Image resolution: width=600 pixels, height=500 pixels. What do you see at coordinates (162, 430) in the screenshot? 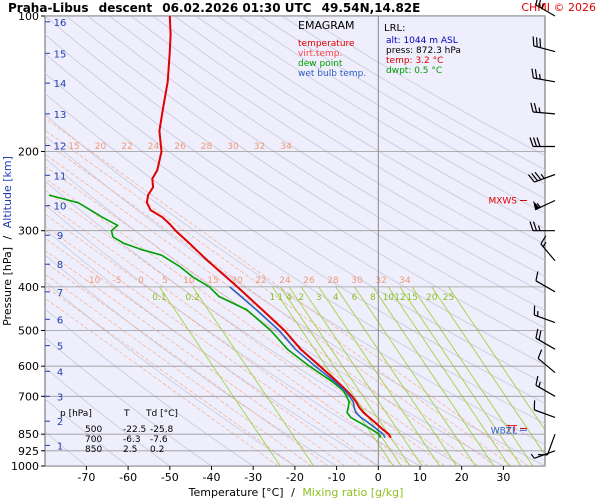
I see `svg-text: -25.8` at bounding box center [162, 430].